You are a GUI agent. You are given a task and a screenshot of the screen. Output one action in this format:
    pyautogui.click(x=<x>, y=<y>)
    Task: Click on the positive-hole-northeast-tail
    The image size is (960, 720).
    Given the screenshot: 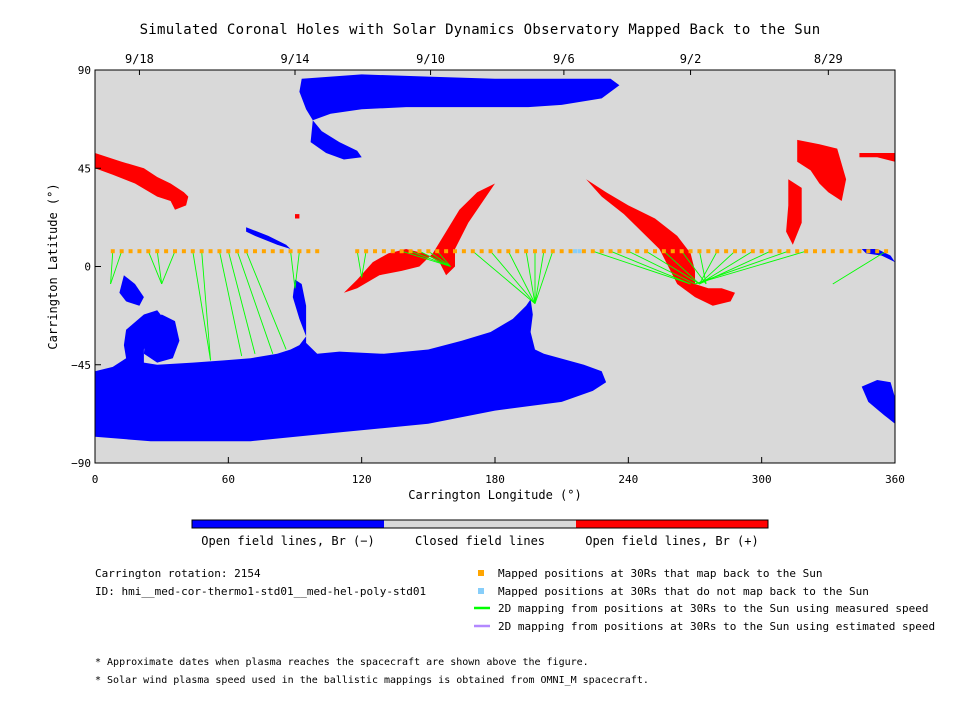 What is the action you would take?
    pyautogui.click(x=794, y=212)
    